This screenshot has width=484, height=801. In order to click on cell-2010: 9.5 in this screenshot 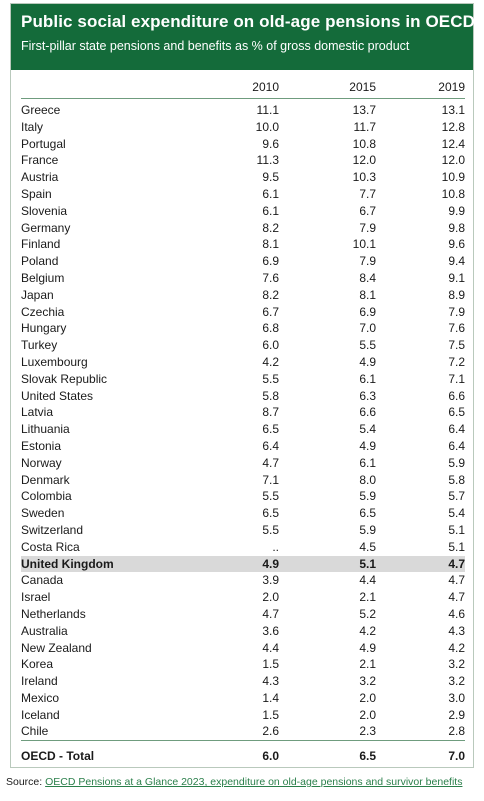, I will do `click(270, 177)`.